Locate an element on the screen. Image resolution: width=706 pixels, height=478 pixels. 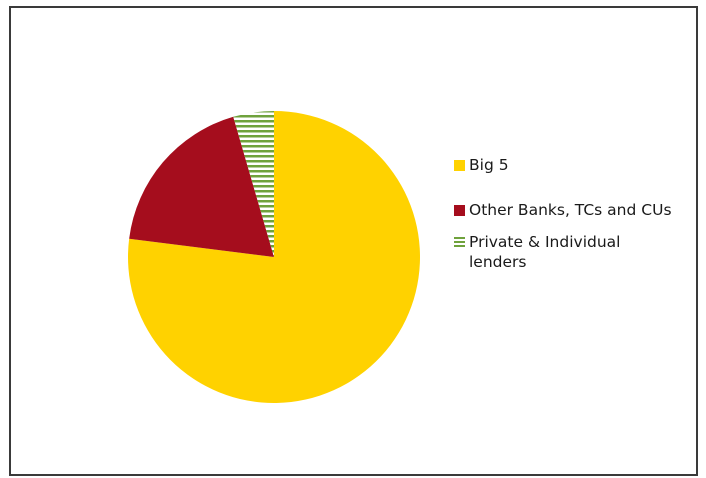
legend-item-other-banks: Other Banks, TCs and CUs is located at coordinates (574, 210).